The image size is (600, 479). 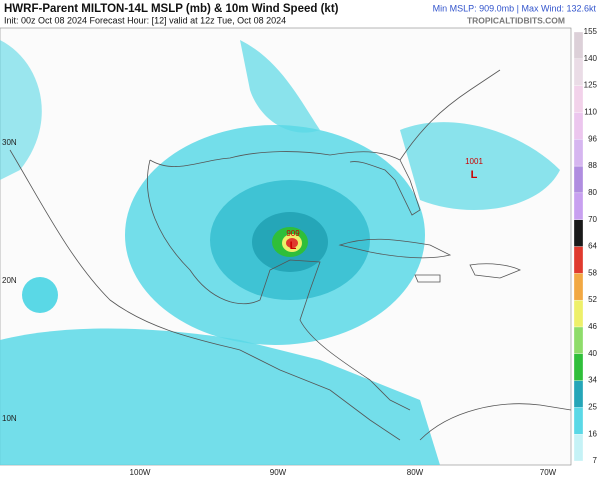 I want to click on colorbar-label: 88, so click(x=592, y=165).